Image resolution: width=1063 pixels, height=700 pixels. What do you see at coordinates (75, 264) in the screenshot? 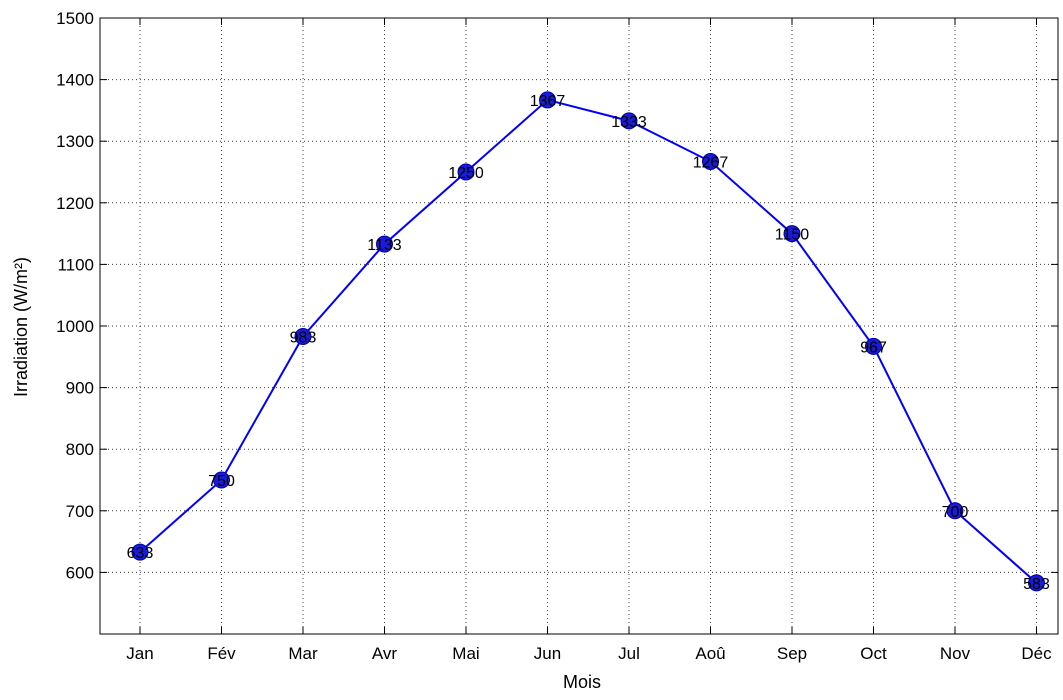
I see `y-tick-label: 1100` at bounding box center [75, 264].